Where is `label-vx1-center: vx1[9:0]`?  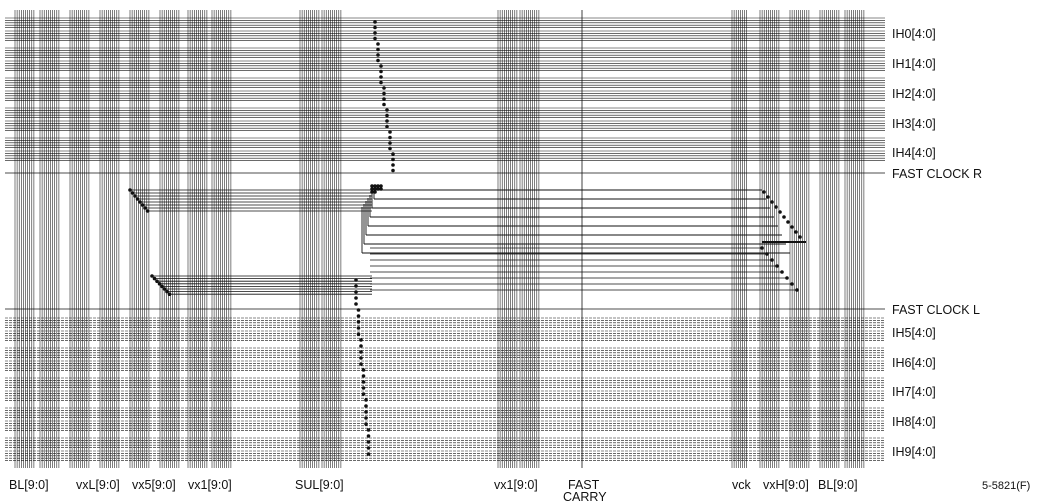 label-vx1-center: vx1[9:0] is located at coordinates (516, 485).